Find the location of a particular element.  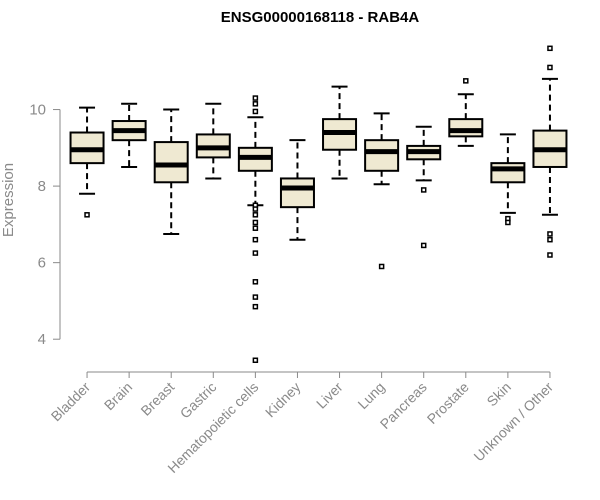

box-kidney is located at coordinates (297, 190).